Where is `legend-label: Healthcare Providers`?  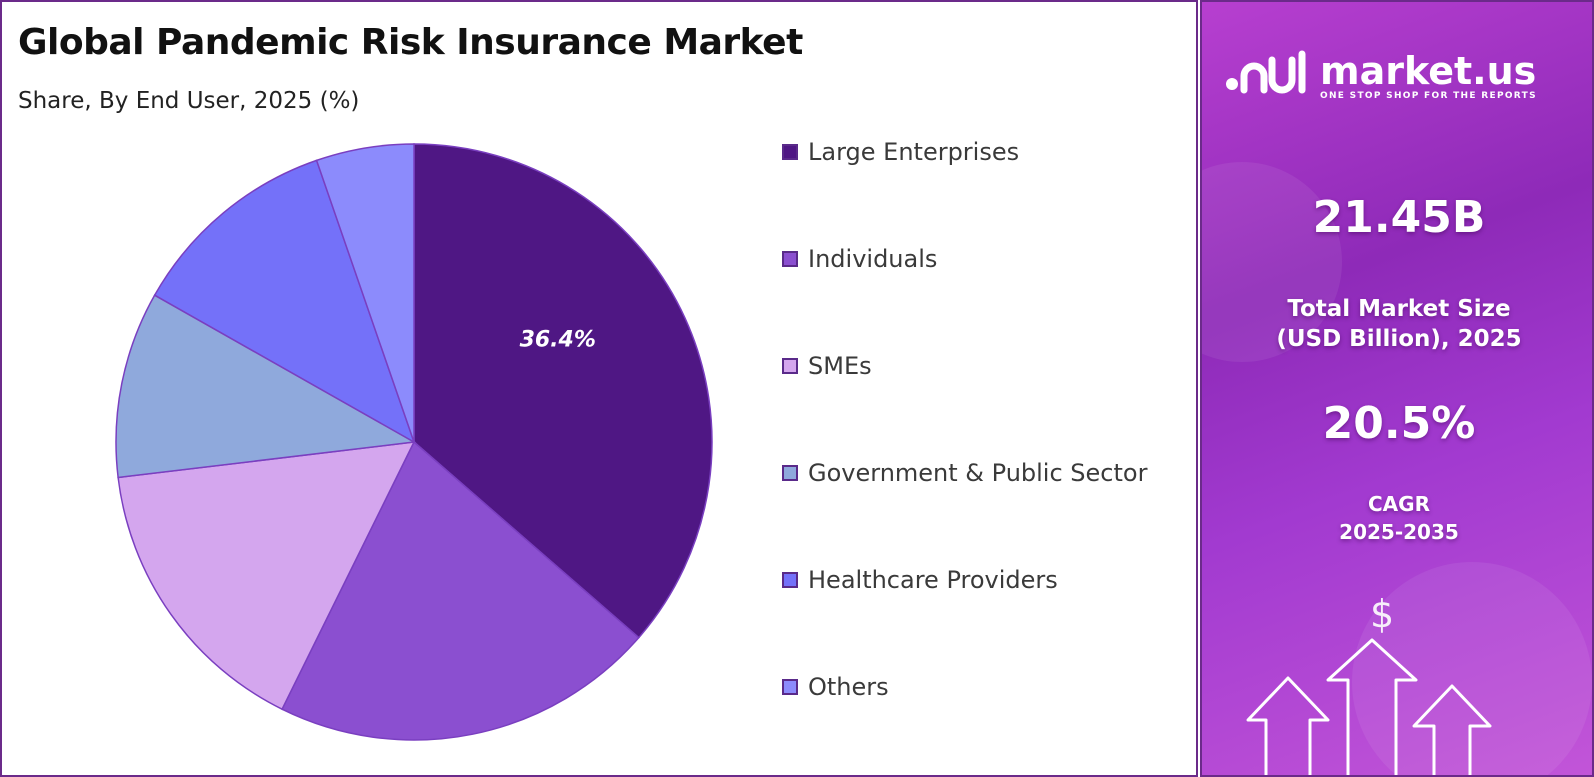 legend-label: Healthcare Providers is located at coordinates (933, 580).